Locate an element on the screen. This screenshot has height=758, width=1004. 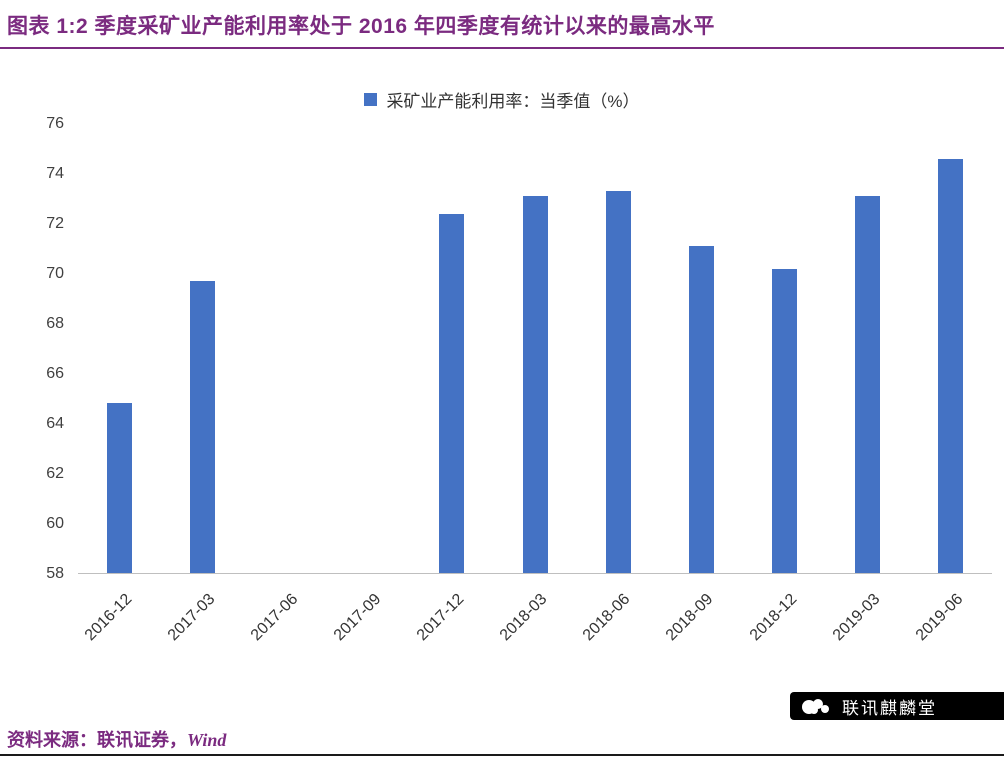
x-slot: 2019-03 is located at coordinates (867, 621).